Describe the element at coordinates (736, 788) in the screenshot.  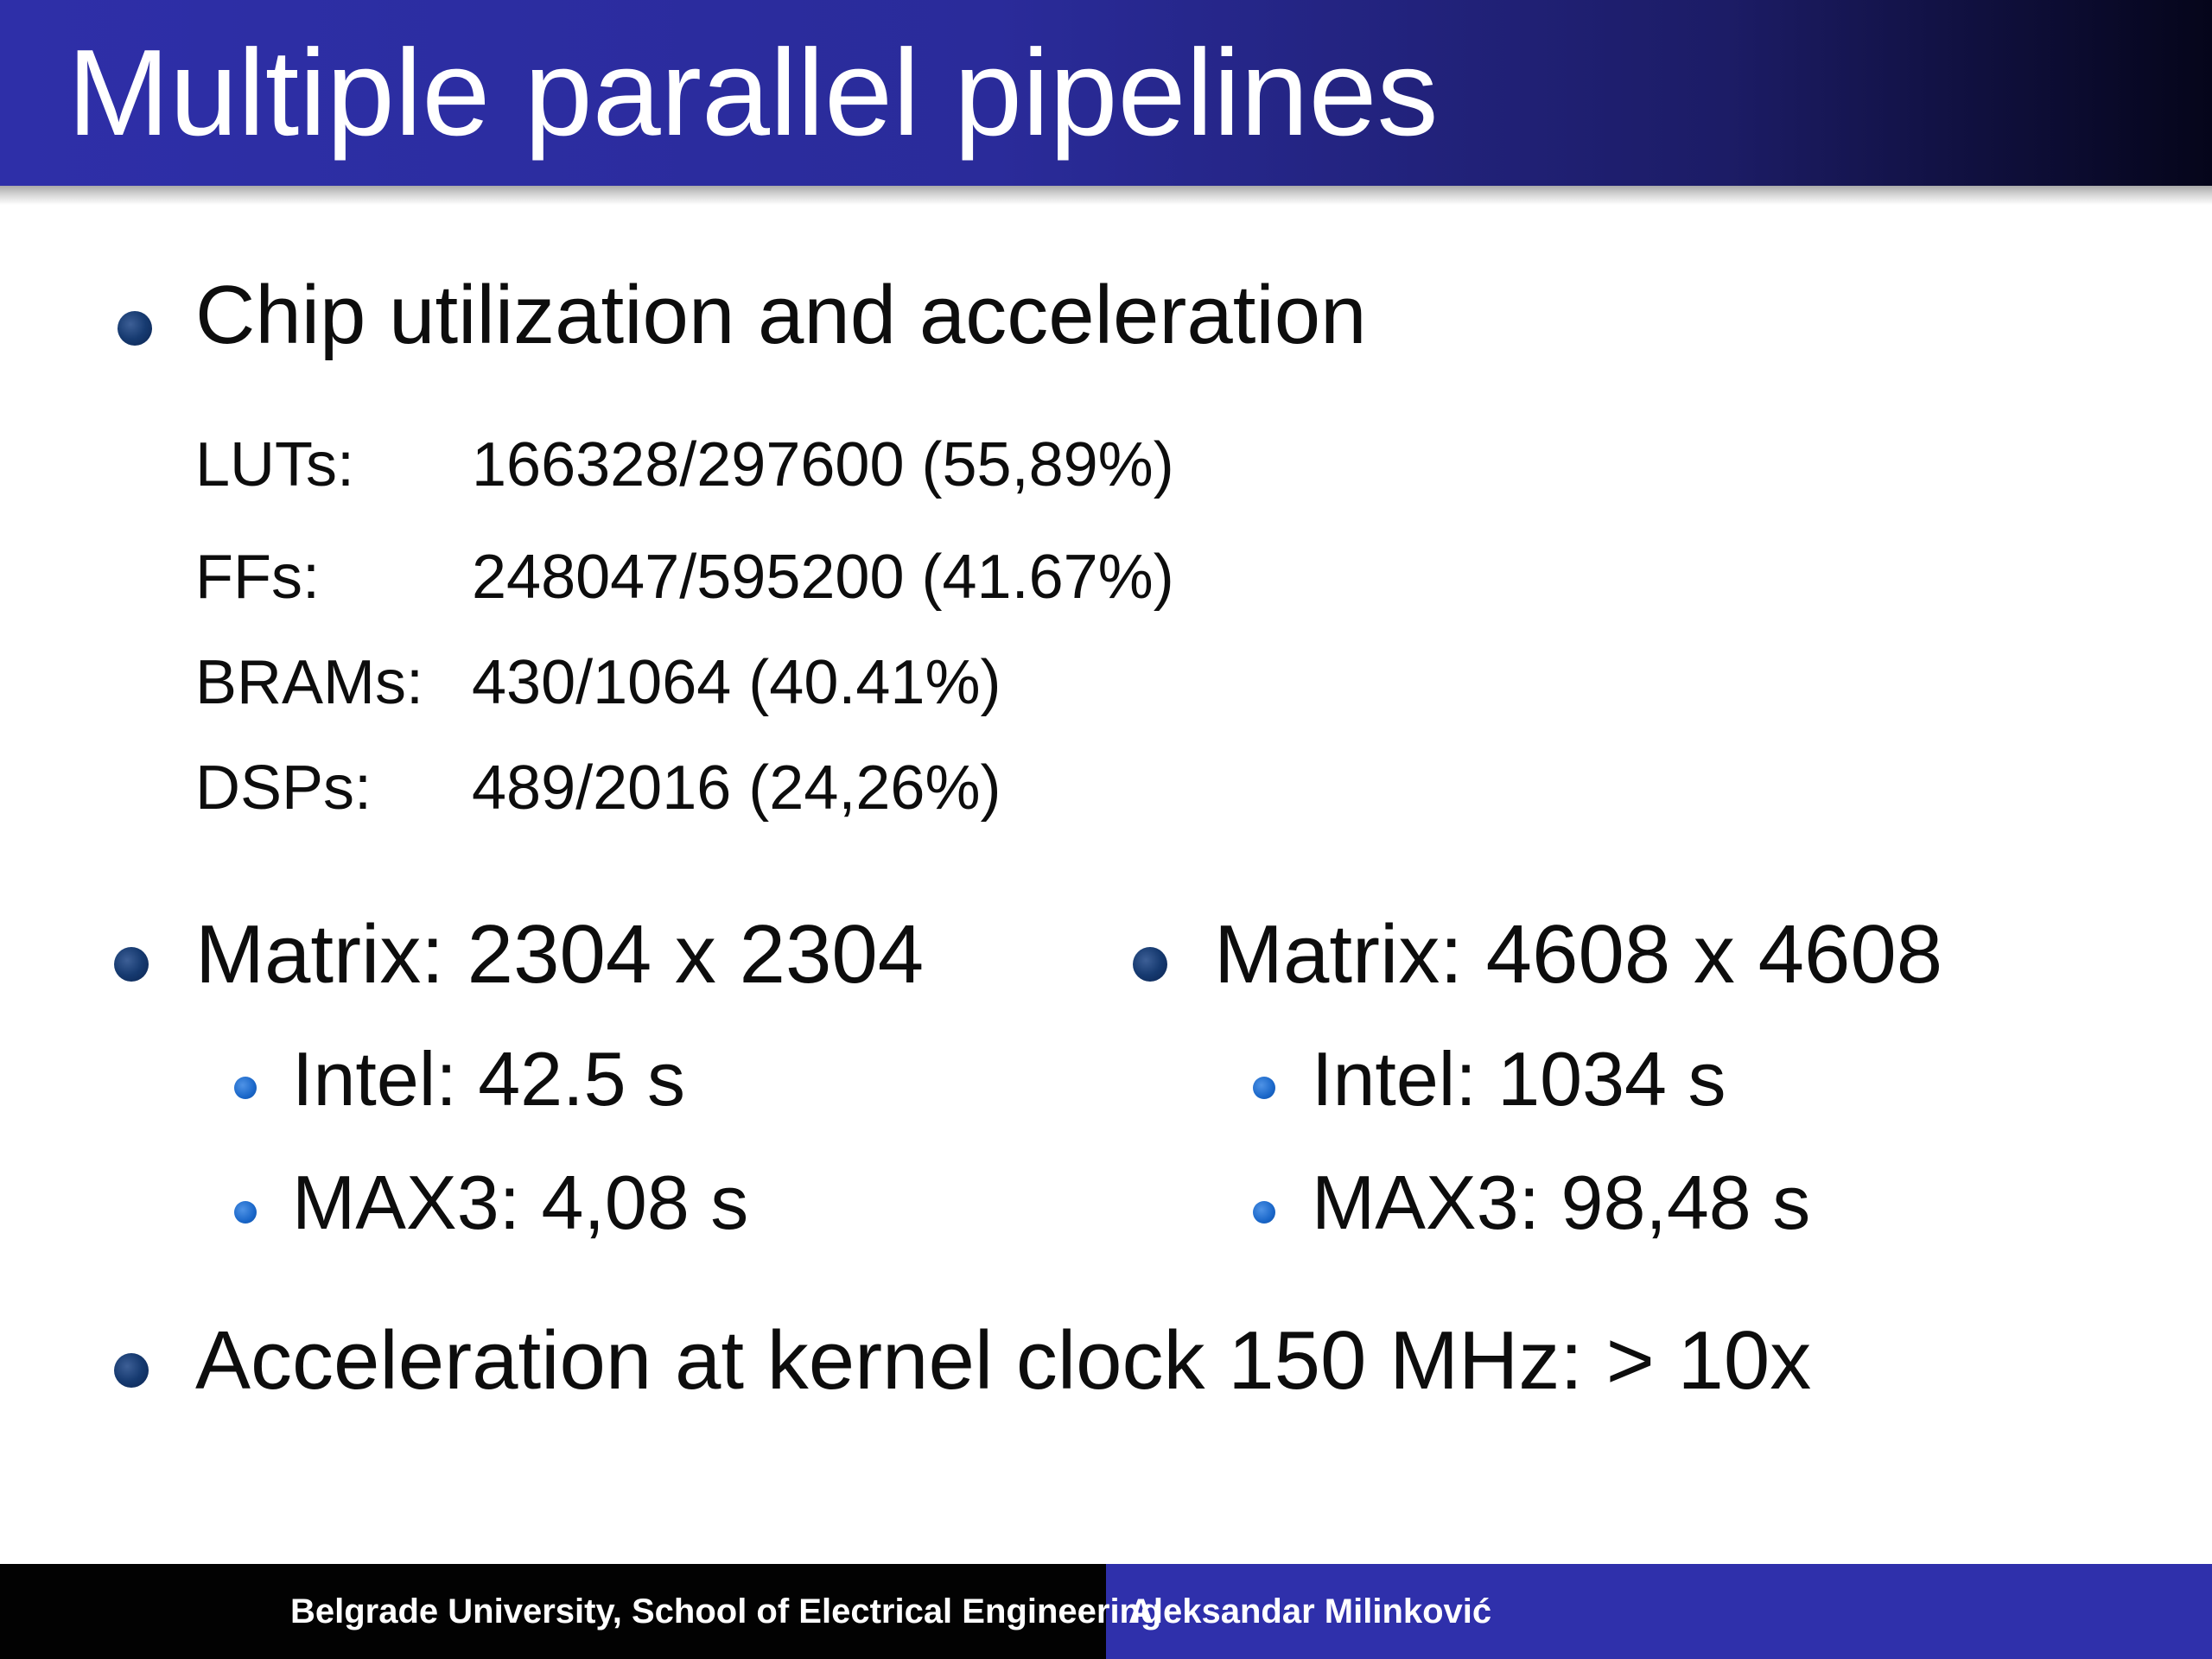
I see `stat-value-dsps: 489/2016 (24,26%)` at that location.